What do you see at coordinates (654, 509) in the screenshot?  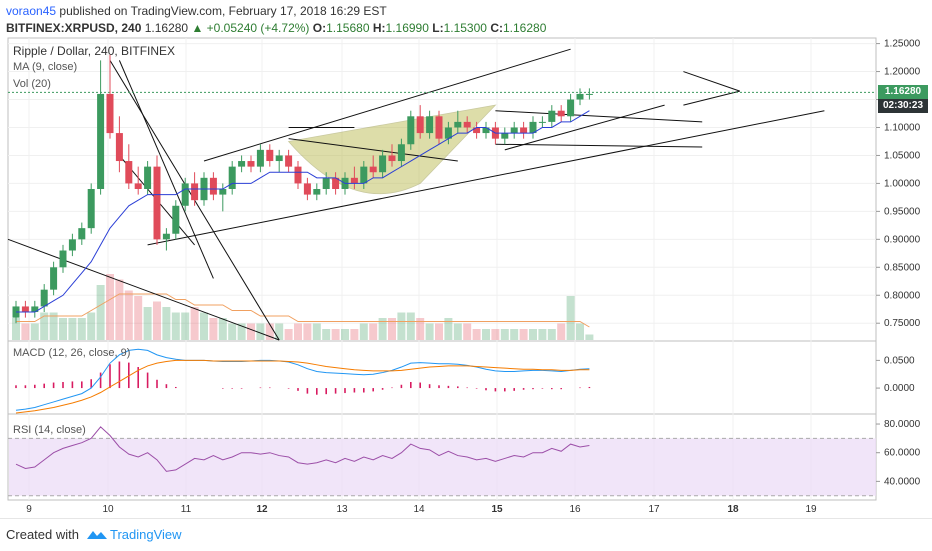 I see `x-tick-label: 17` at bounding box center [654, 509].